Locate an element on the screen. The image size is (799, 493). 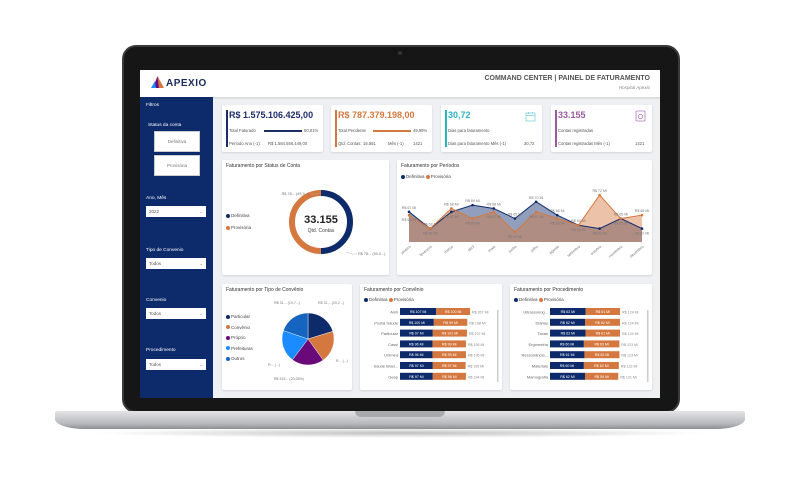
legend-provisoria: Provisória is located at coordinates (238, 227).